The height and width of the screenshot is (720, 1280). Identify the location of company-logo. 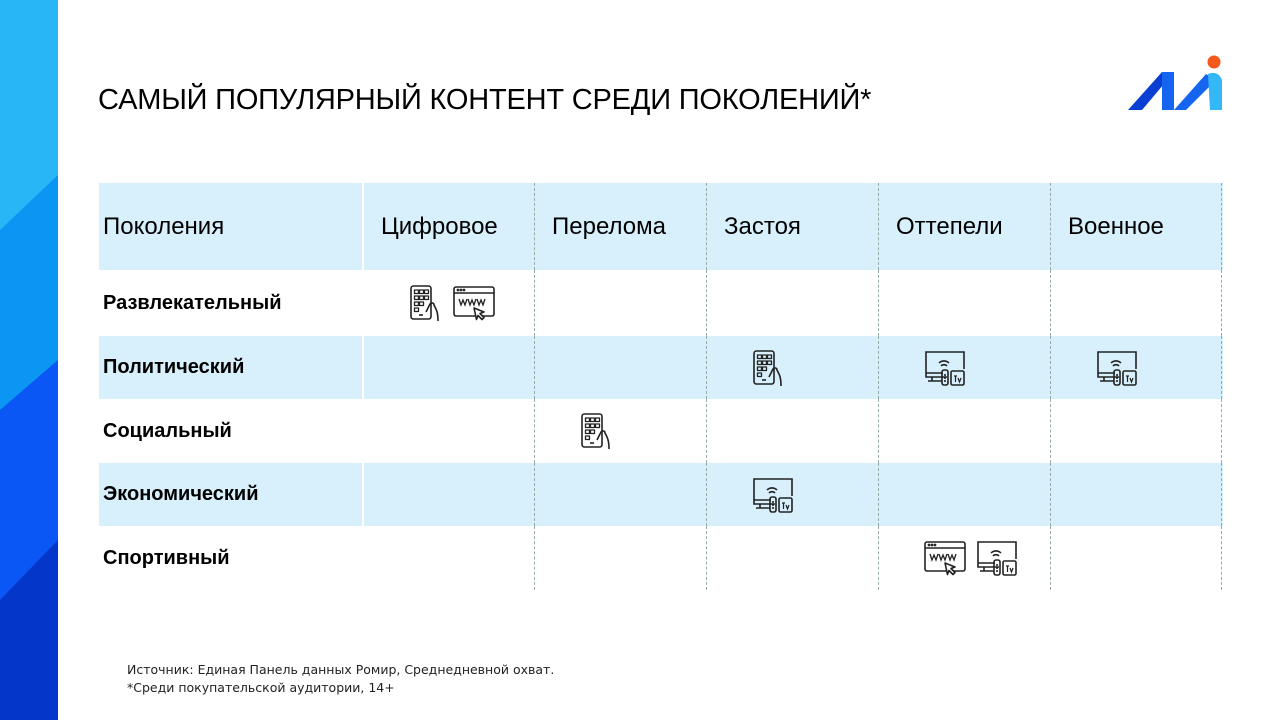
(1175, 82).